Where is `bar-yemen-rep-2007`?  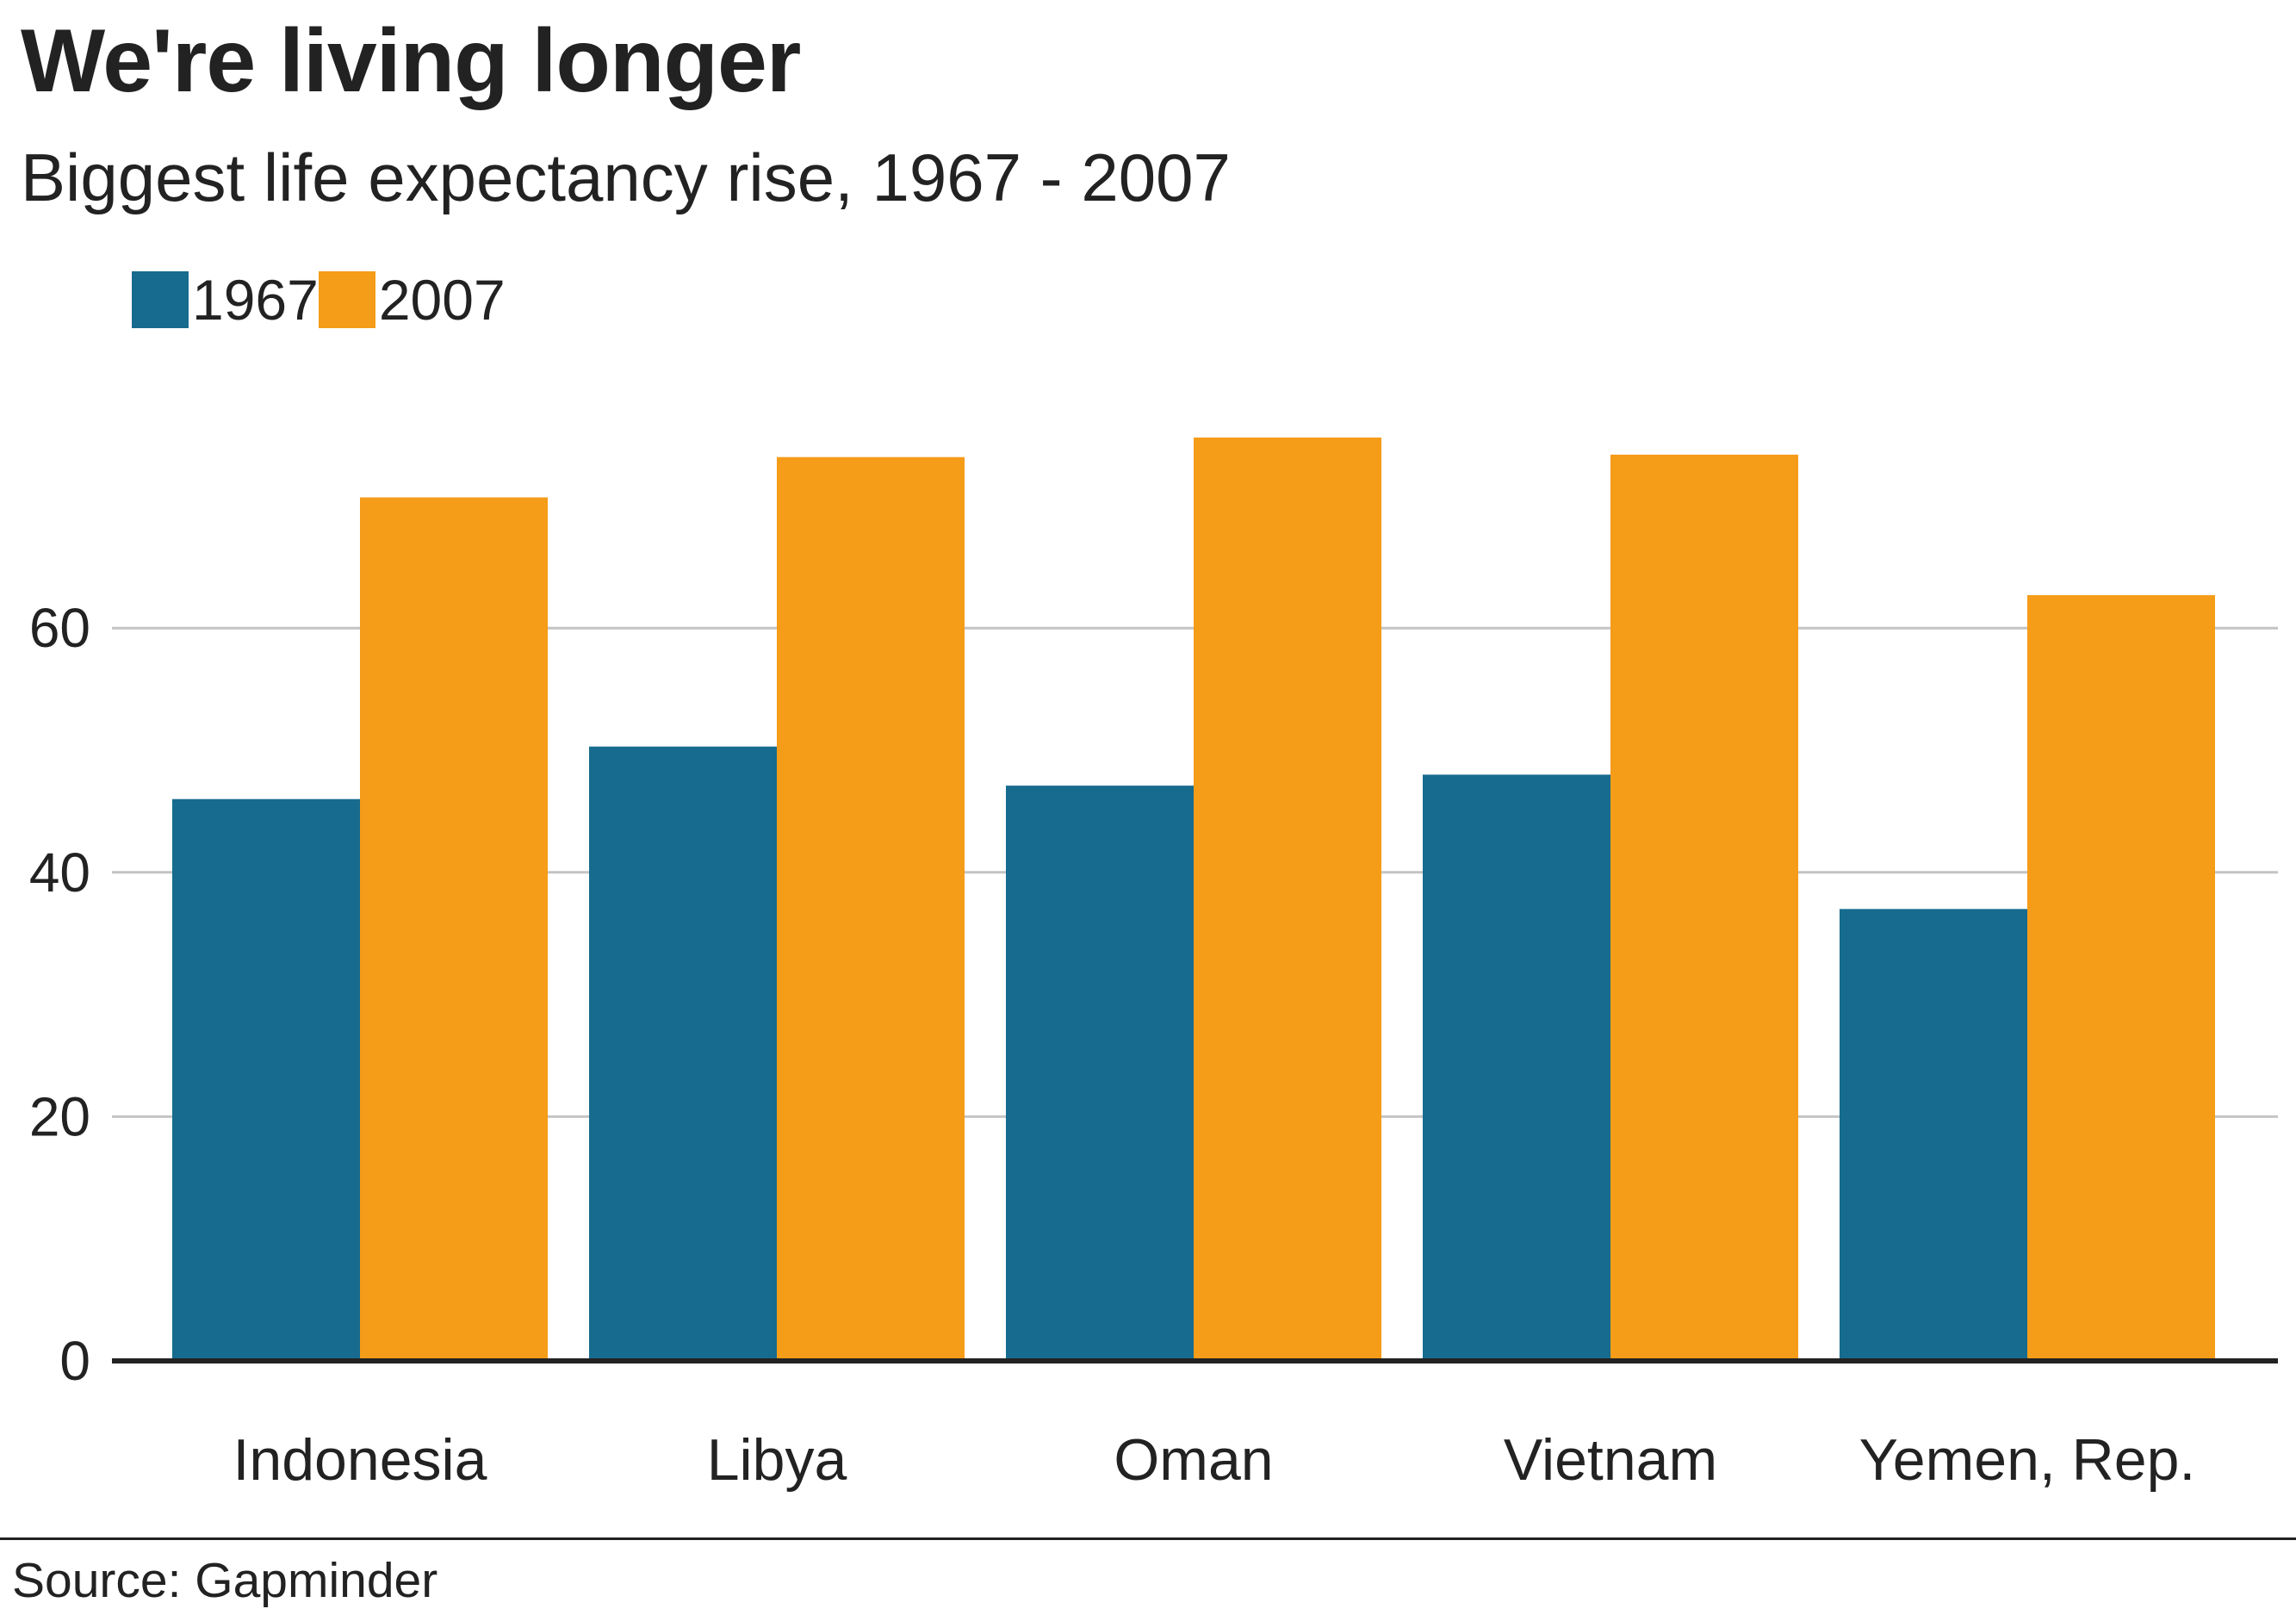
bar-yemen-rep-2007 is located at coordinates (2121, 977).